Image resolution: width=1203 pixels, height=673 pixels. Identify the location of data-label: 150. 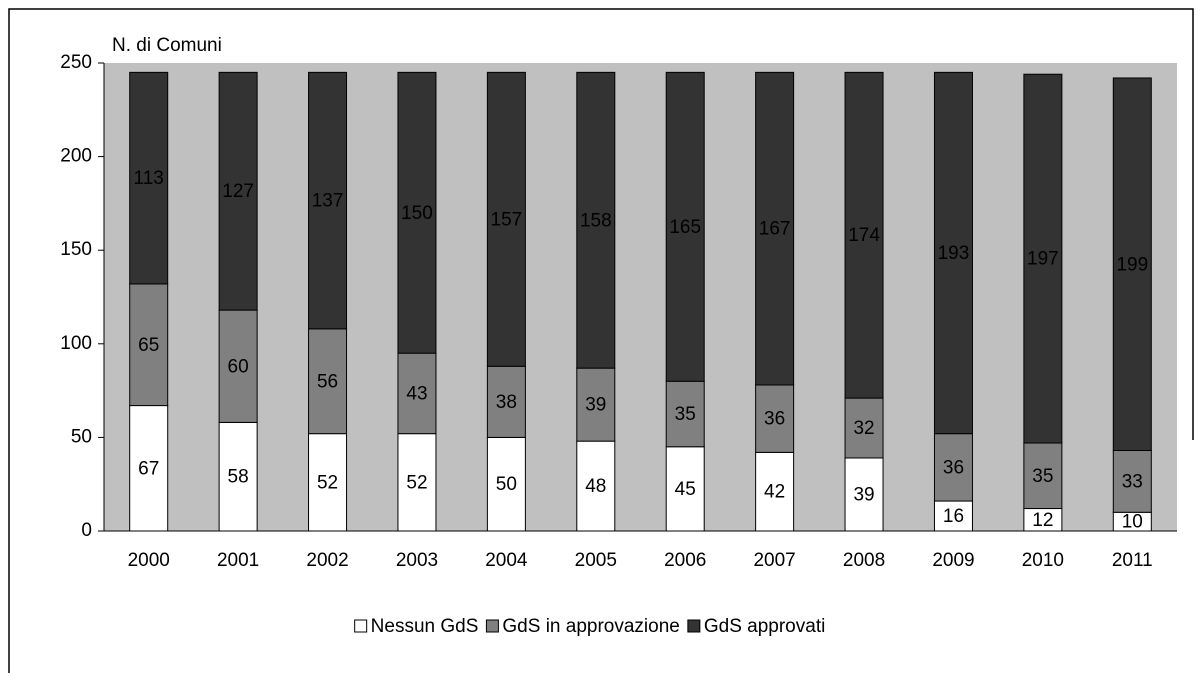
(417, 213).